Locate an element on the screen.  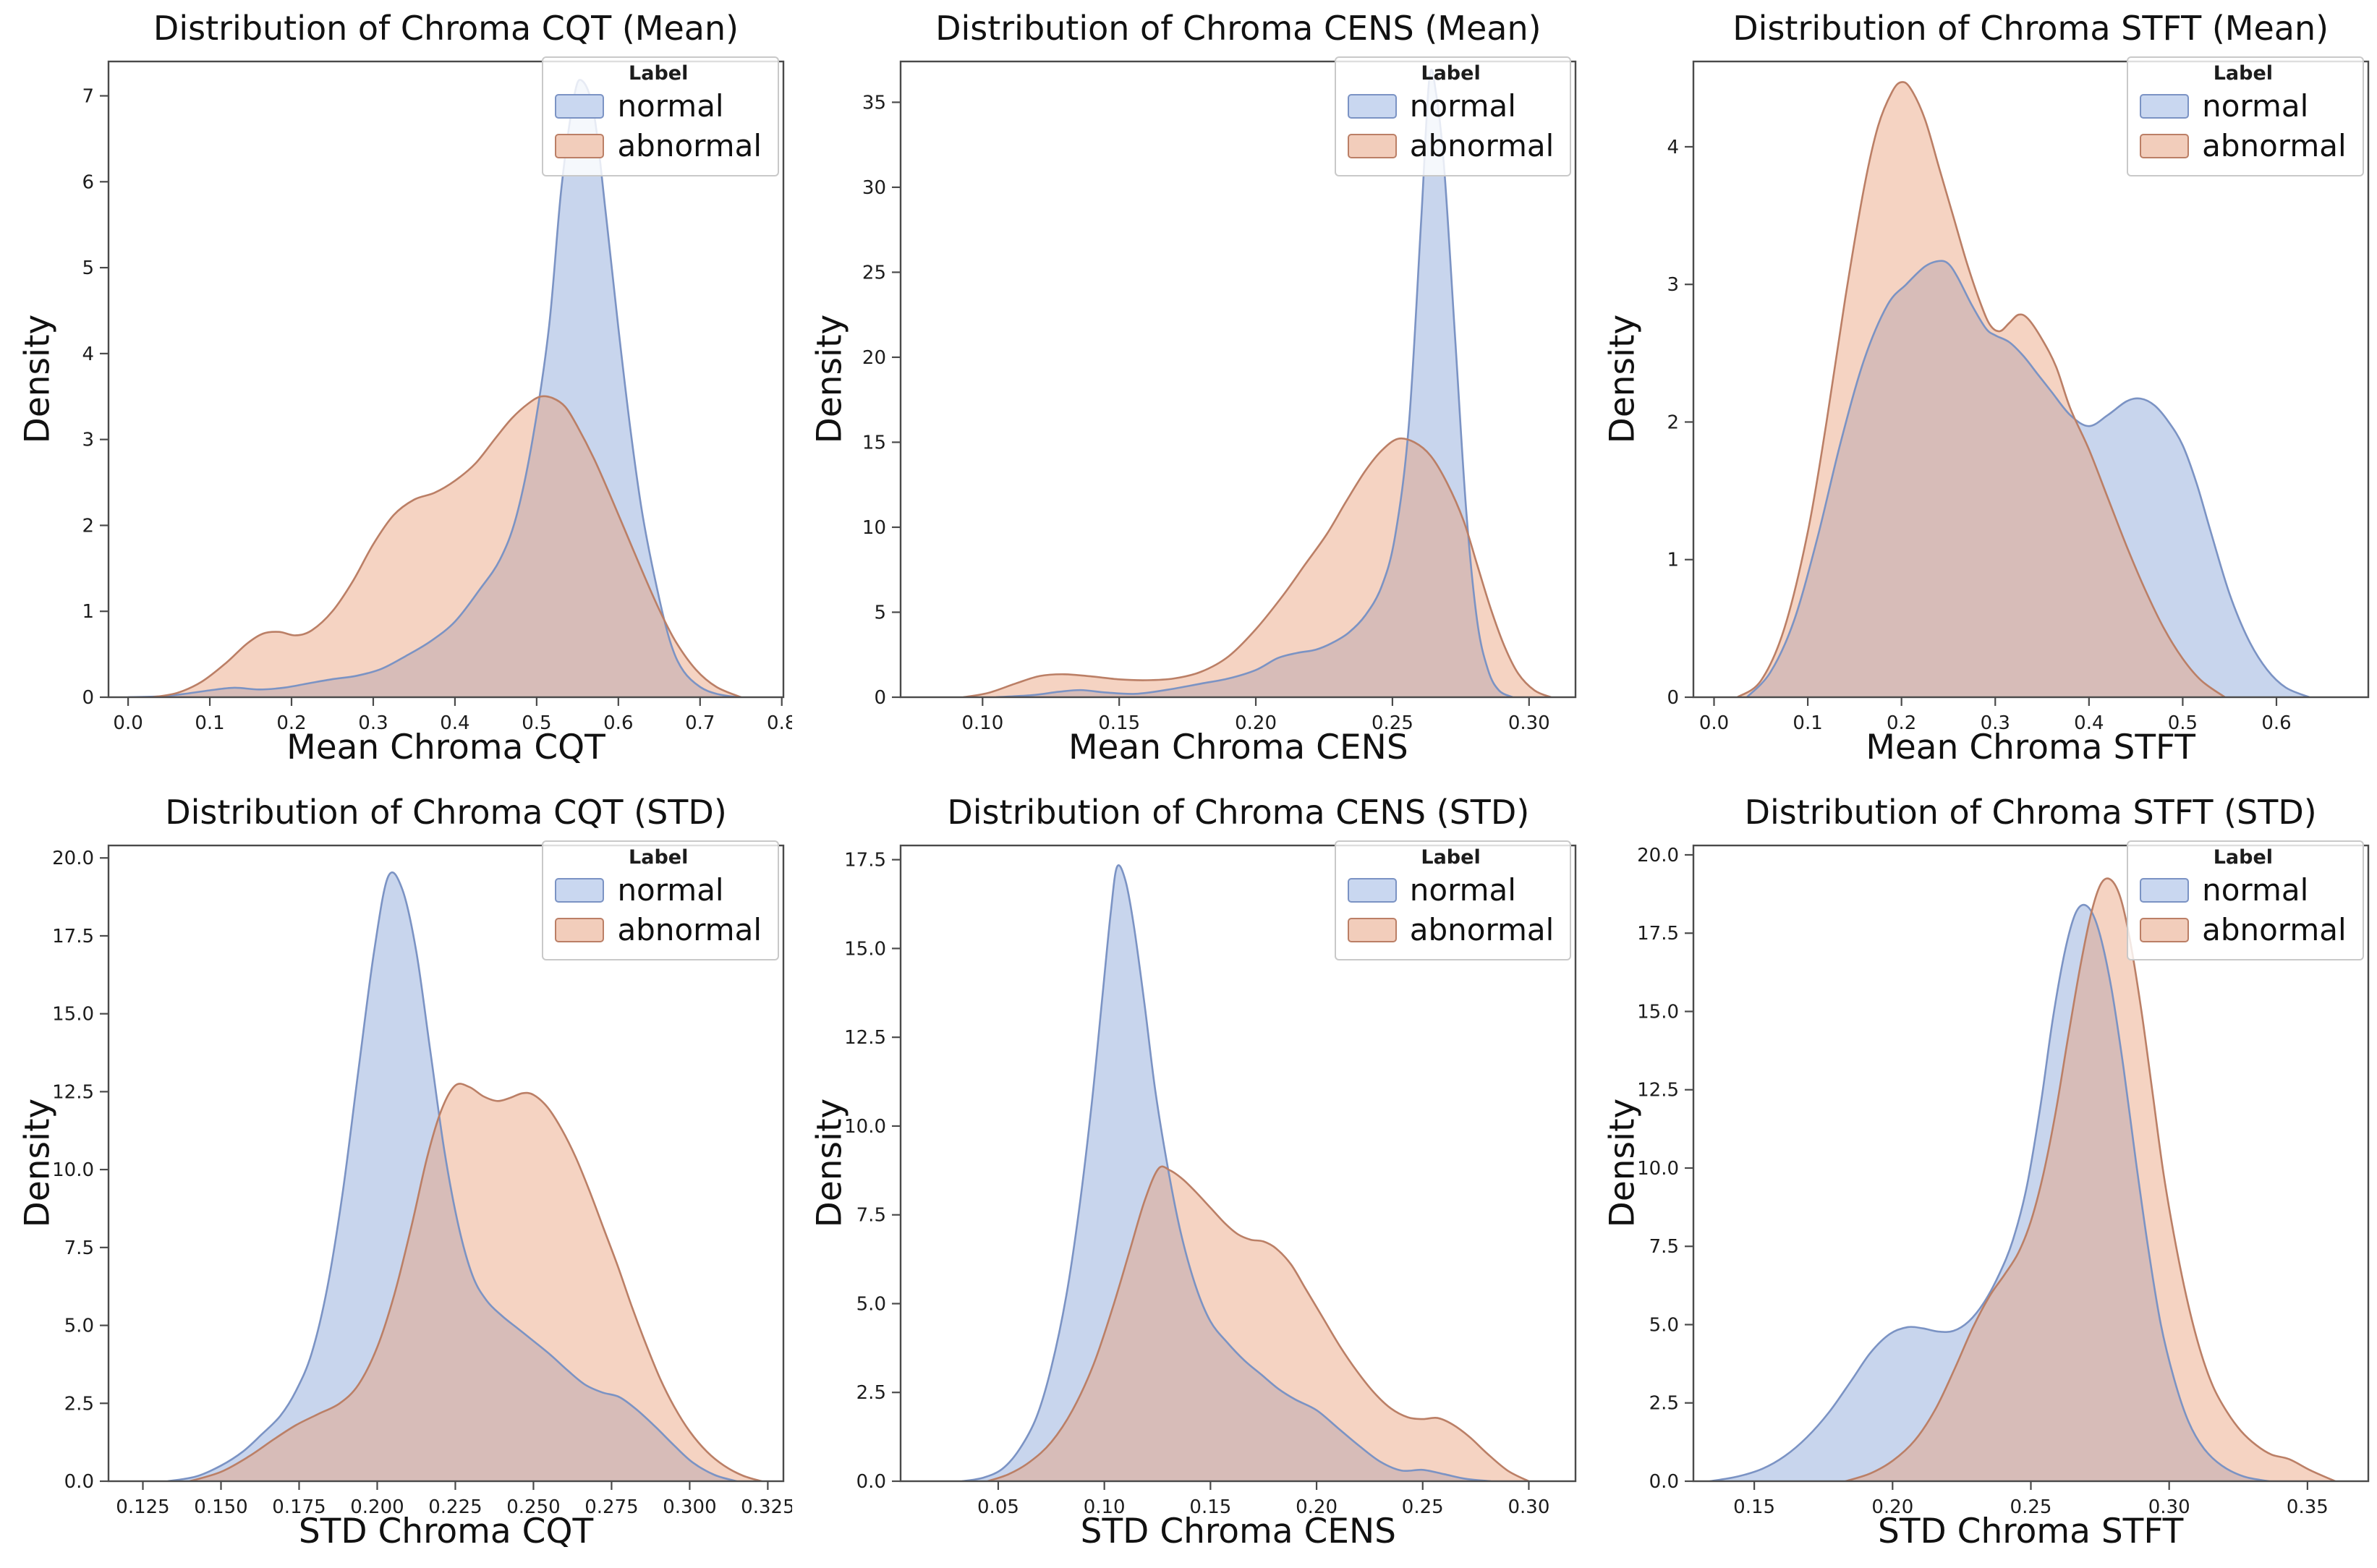
x-axis-label: STD Chroma CENS is located at coordinates (1238, 1531).